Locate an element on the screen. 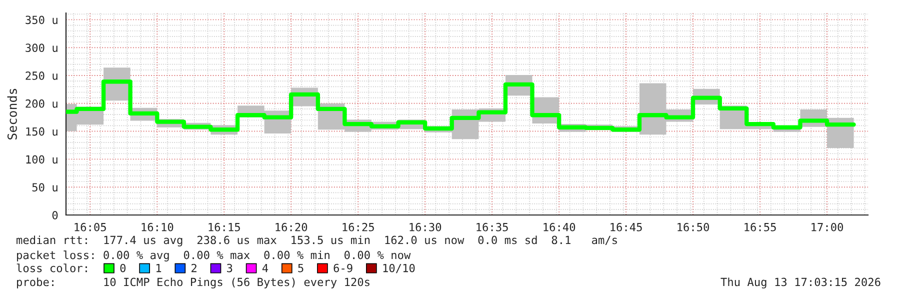  x-tick-label: 17:00 is located at coordinates (828, 227).